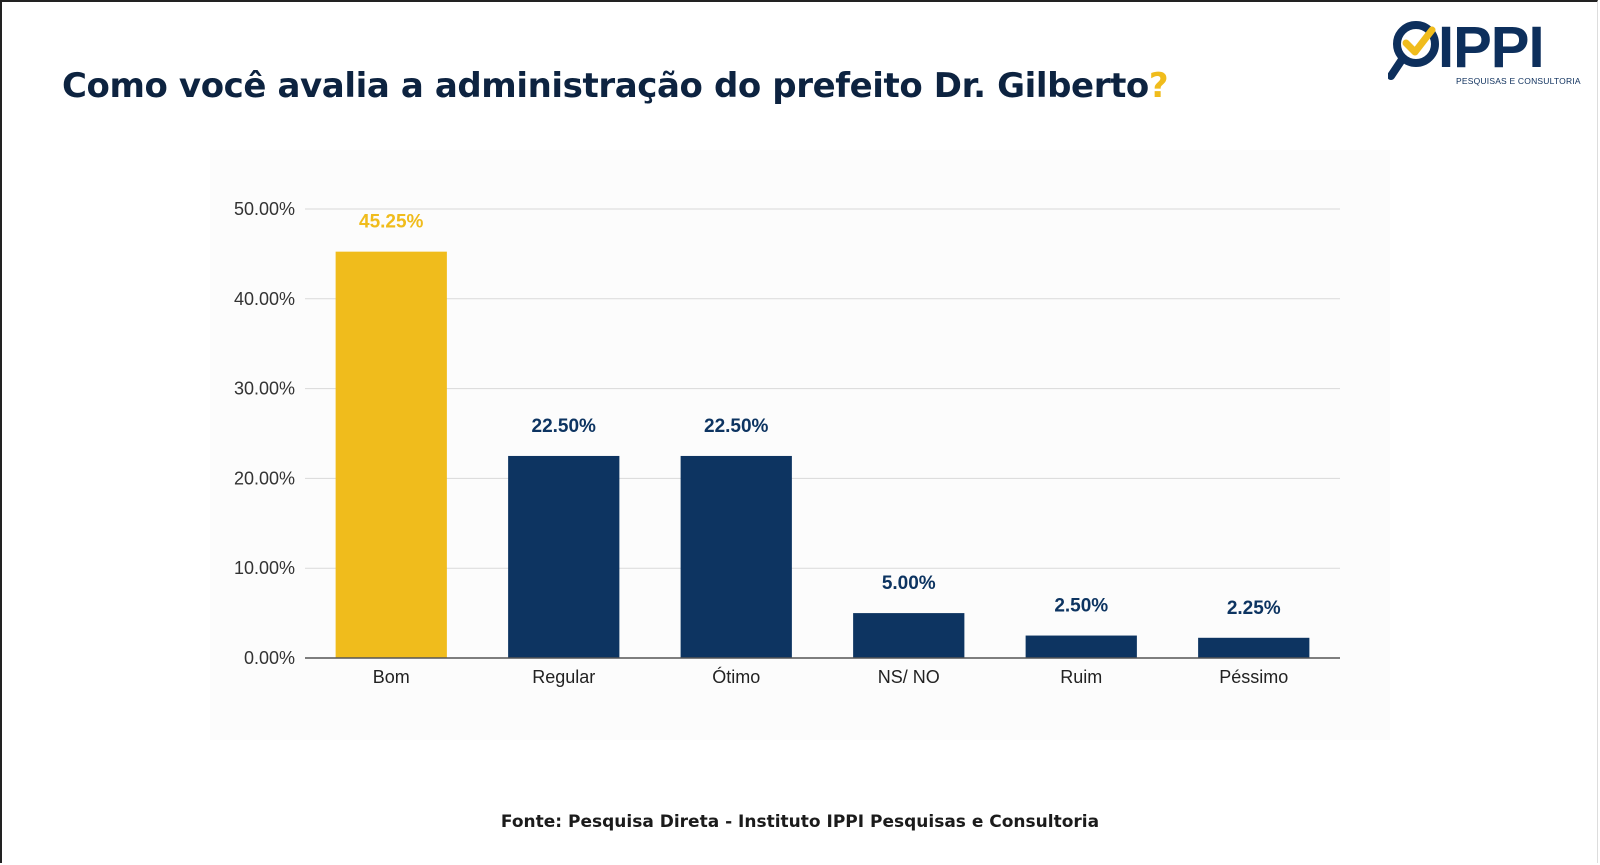 This screenshot has height=865, width=1600. Describe the element at coordinates (1253, 677) in the screenshot. I see `x-tick-label: Péssimo` at that location.